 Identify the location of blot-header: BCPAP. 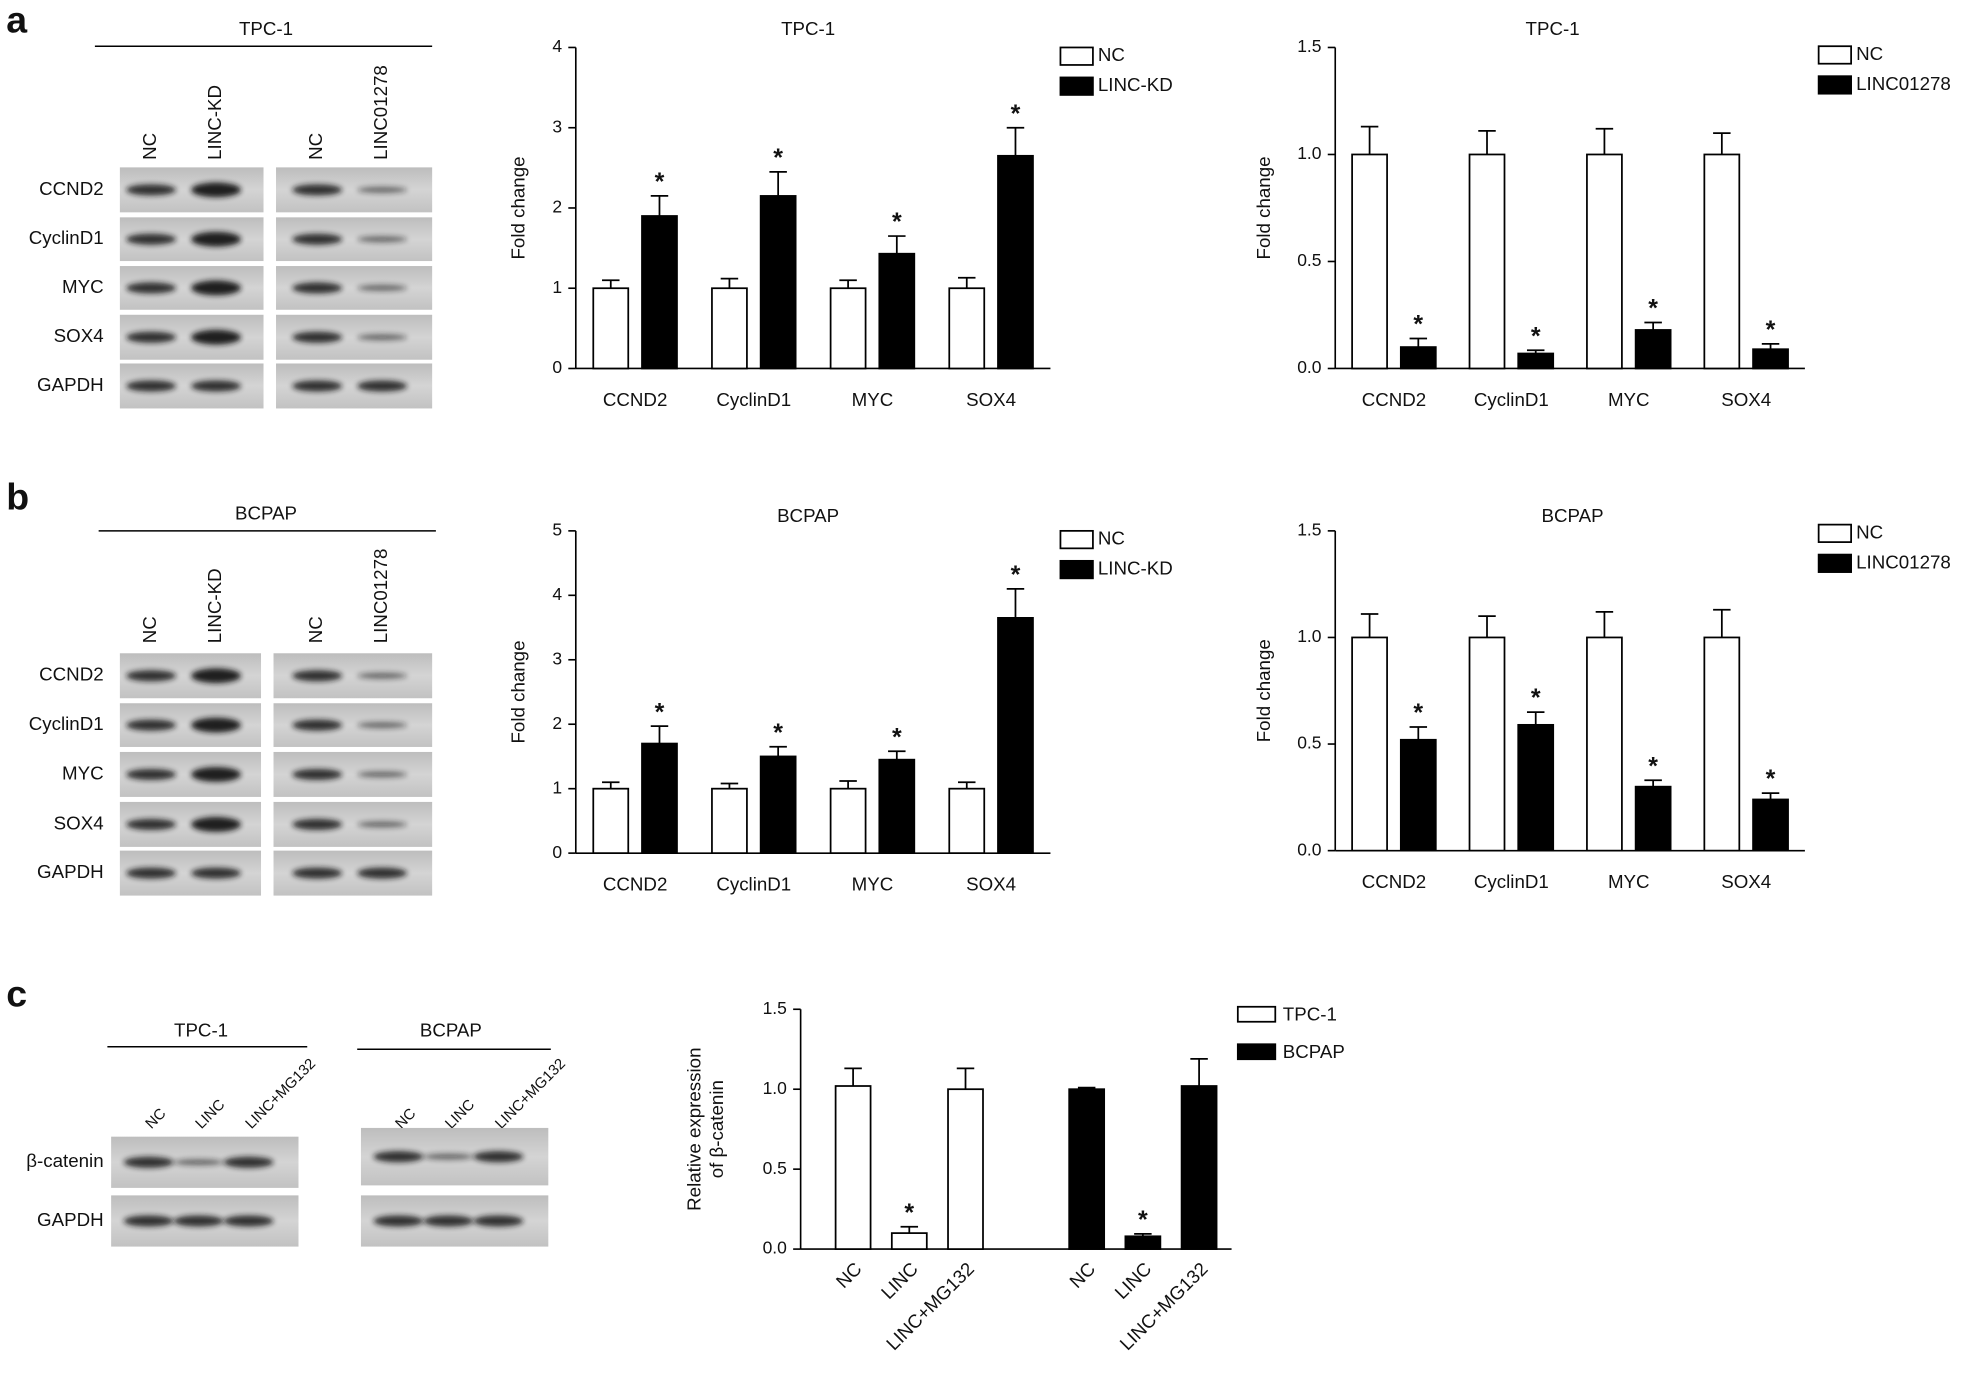
(266, 513).